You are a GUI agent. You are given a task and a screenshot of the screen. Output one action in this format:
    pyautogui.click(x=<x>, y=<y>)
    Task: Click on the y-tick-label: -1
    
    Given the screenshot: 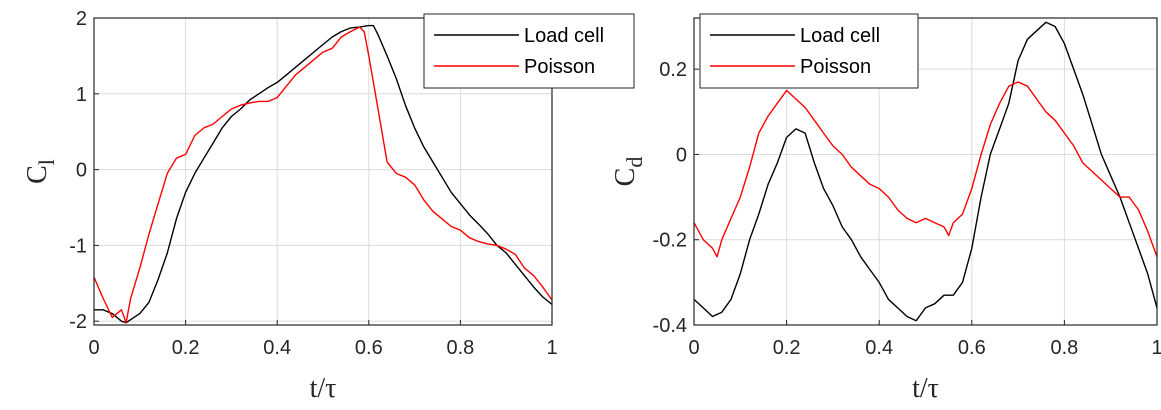 What is the action you would take?
    pyautogui.click(x=78, y=246)
    